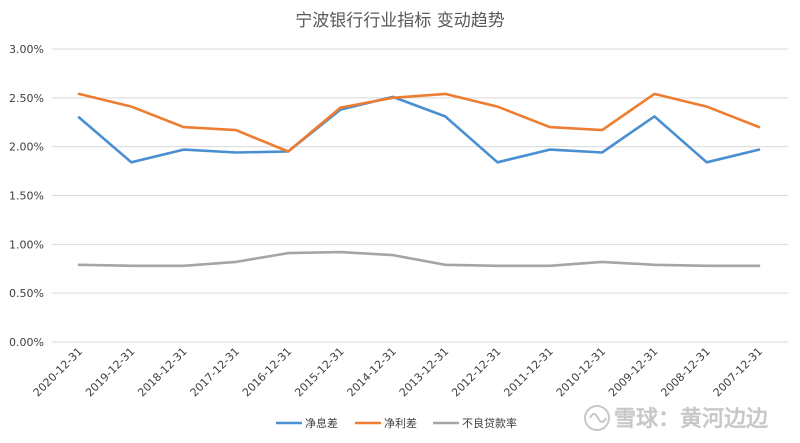 This screenshot has height=443, width=800. I want to click on x-tick-label: 2007-12-31, so click(738, 372).